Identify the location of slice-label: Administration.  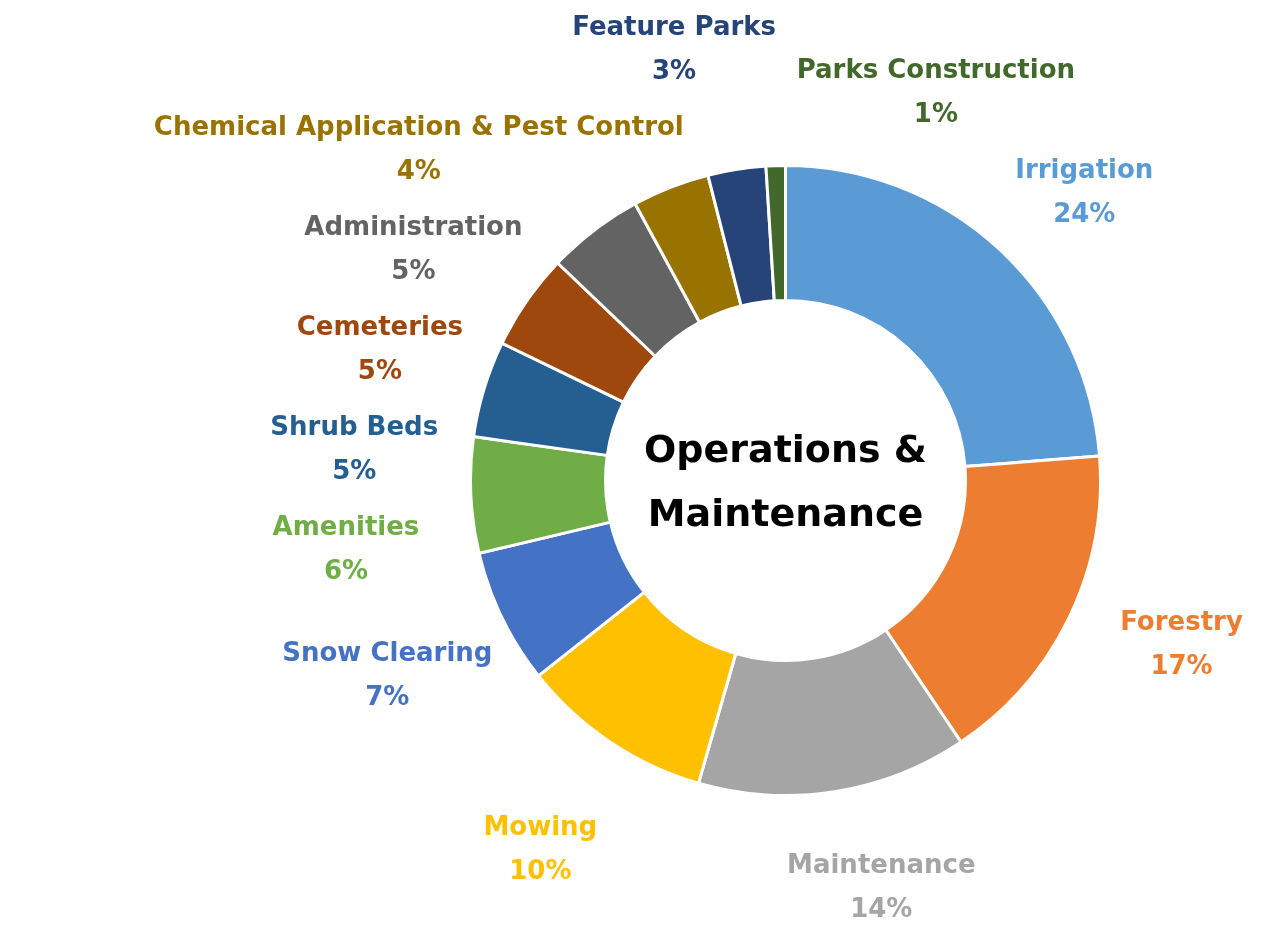
(413, 225).